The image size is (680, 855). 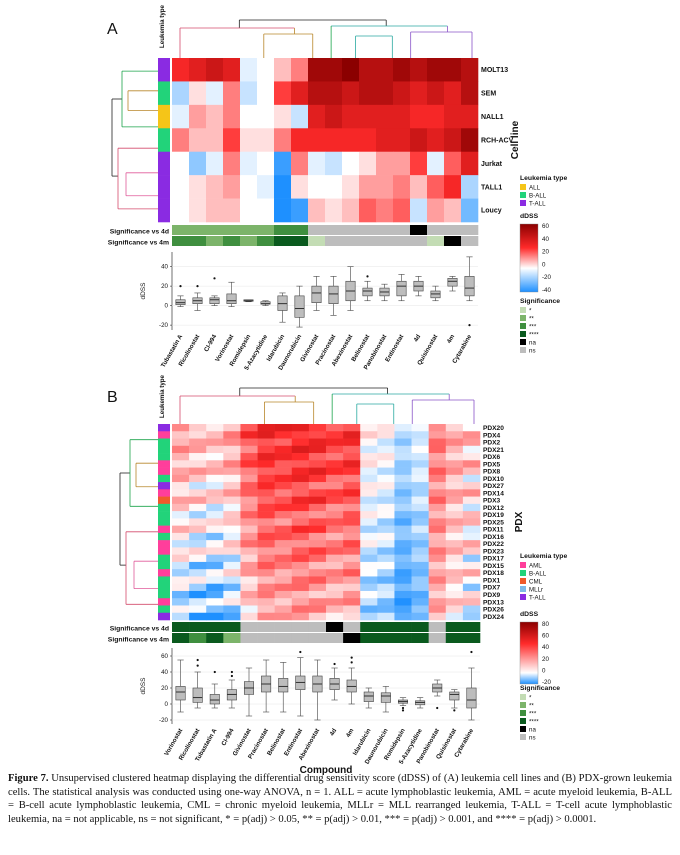 What do you see at coordinates (523, 581) in the screenshot?
I see `legend-type-swatch` at bounding box center [523, 581].